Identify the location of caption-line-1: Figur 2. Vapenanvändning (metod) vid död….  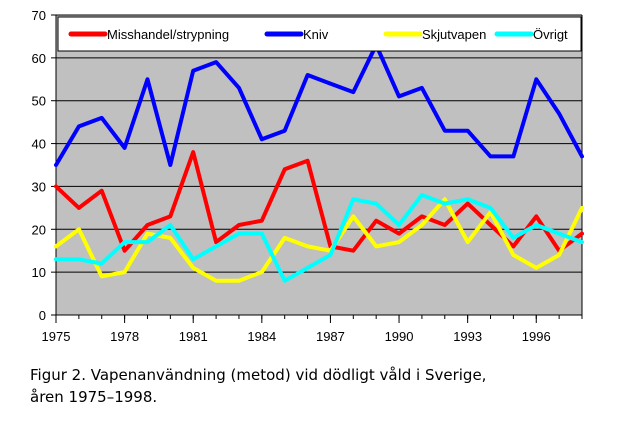
(258, 375).